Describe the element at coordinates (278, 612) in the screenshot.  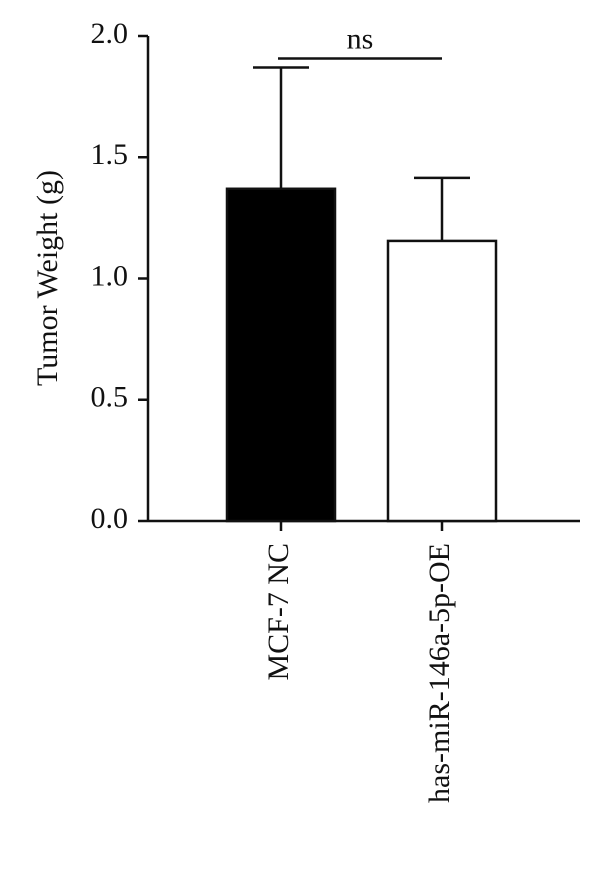
I see `x-tick-label: MCF-7 NC` at that location.